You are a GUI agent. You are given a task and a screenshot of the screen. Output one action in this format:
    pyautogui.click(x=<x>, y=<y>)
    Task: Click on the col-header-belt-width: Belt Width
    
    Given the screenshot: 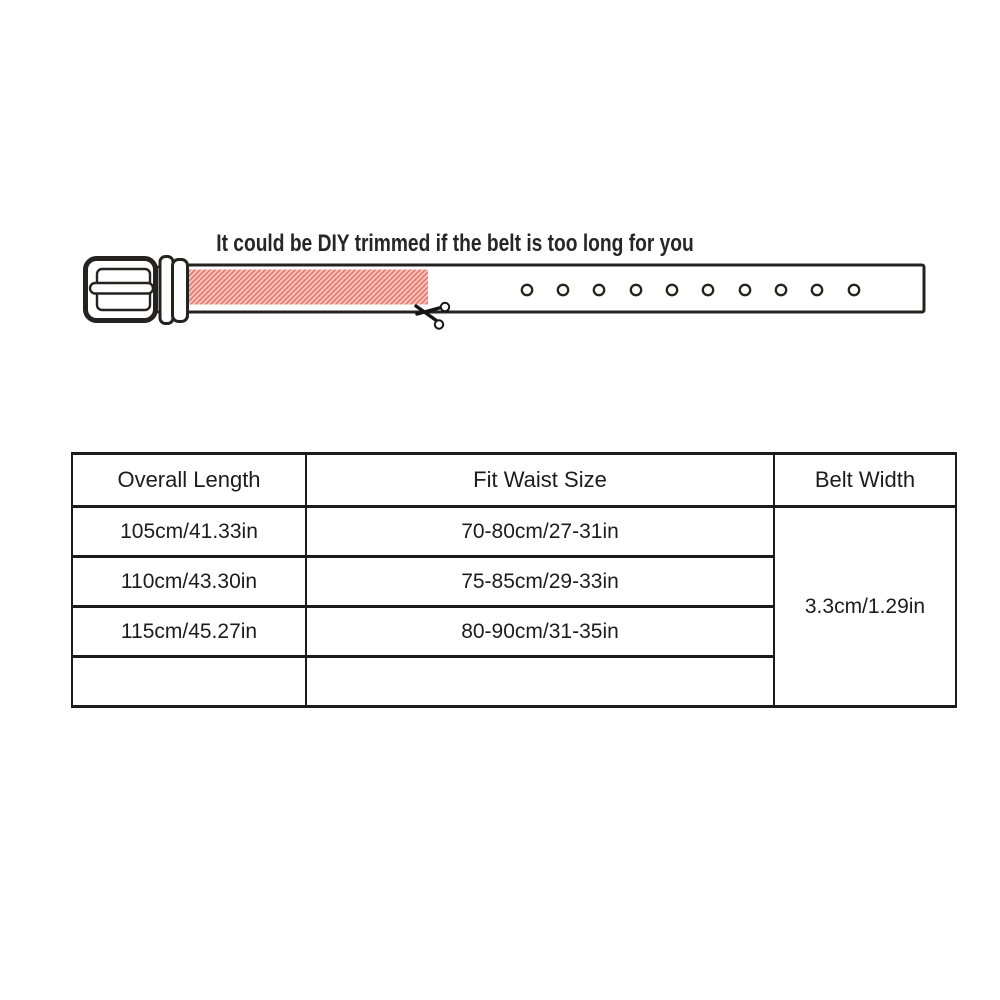 What is the action you would take?
    pyautogui.click(x=865, y=480)
    